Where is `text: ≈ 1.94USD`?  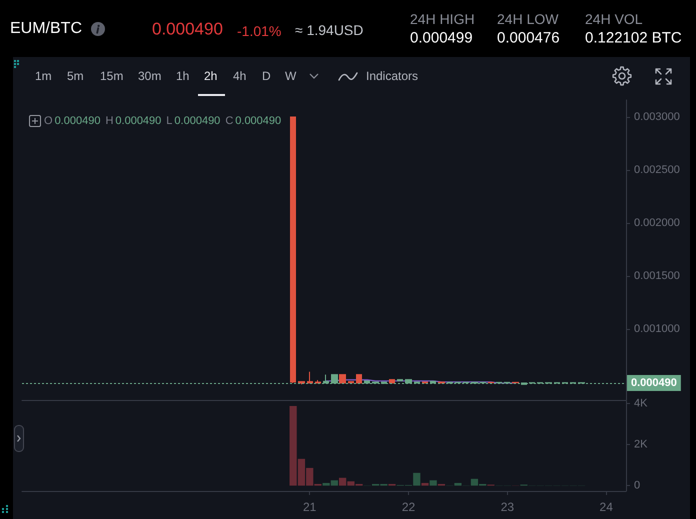
text: ≈ 1.94USD is located at coordinates (329, 30).